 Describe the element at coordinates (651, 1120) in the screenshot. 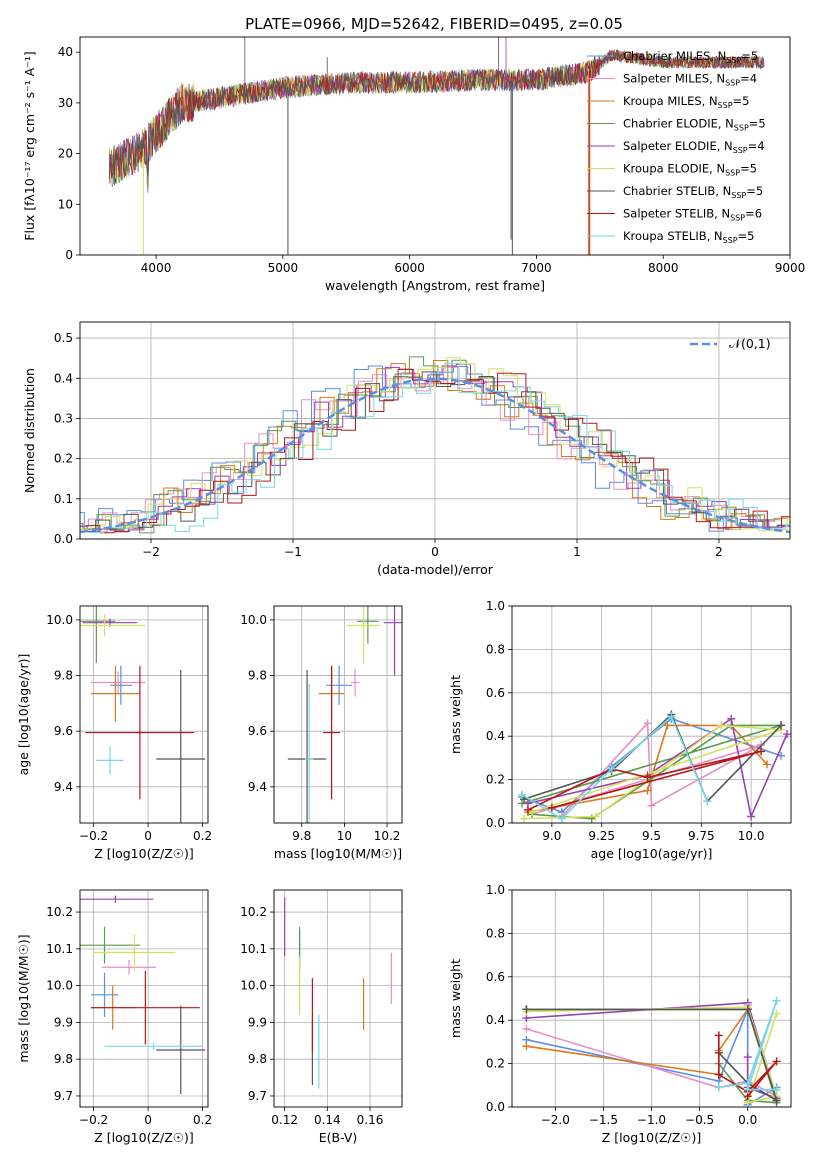

I see `x-tick-label: −1.0` at that location.